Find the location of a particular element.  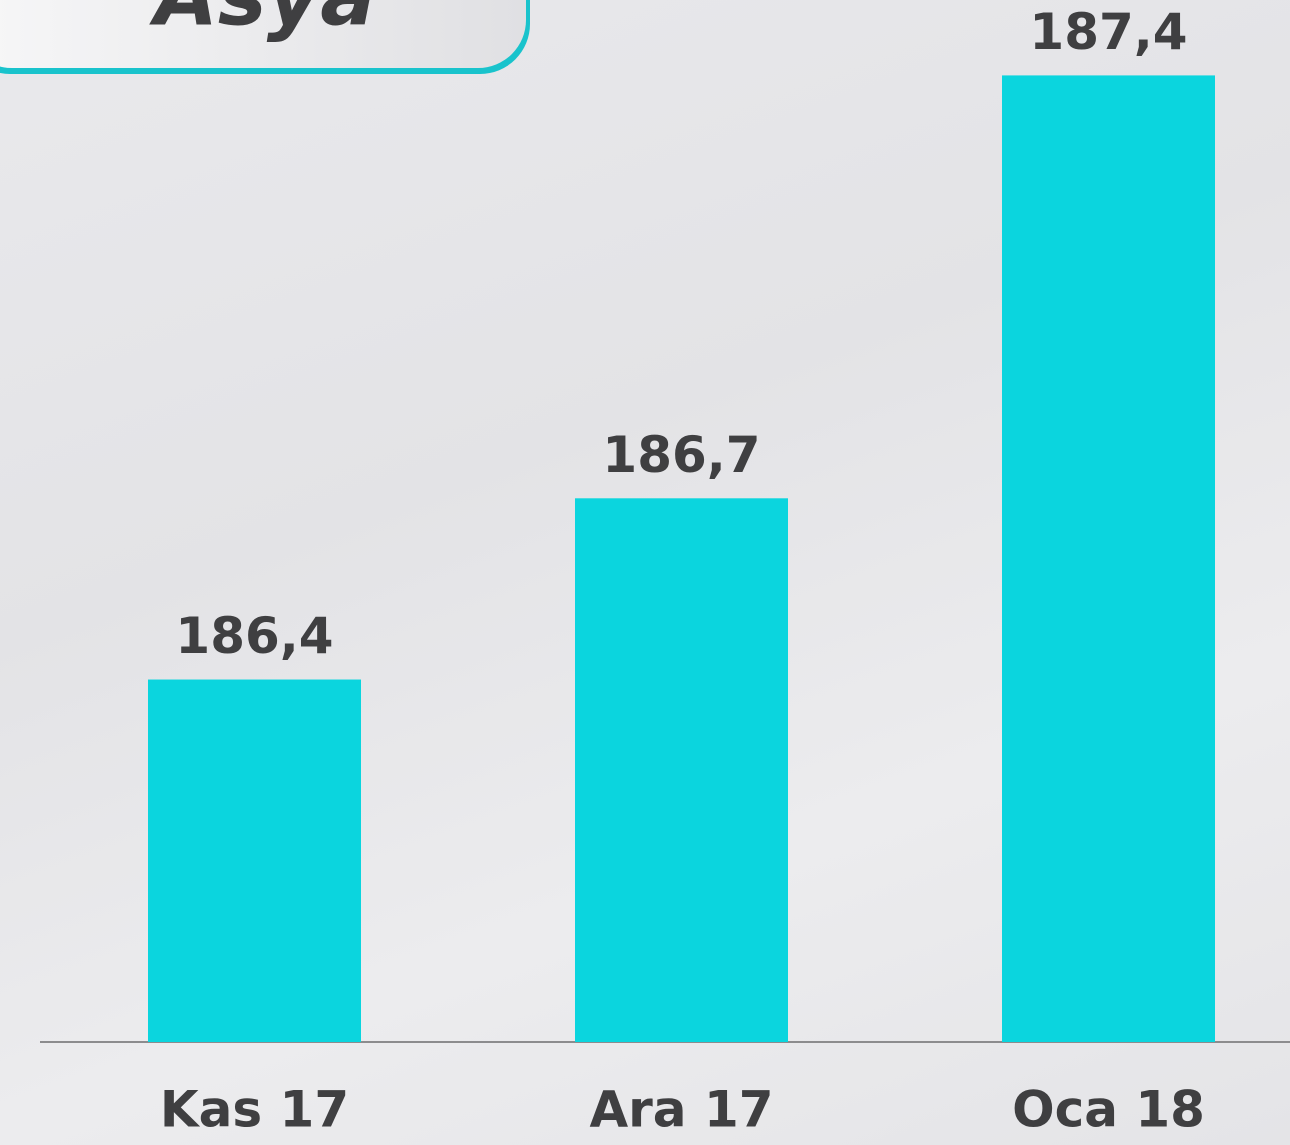

x-tick-label: Ara 17 is located at coordinates (681, 1110).